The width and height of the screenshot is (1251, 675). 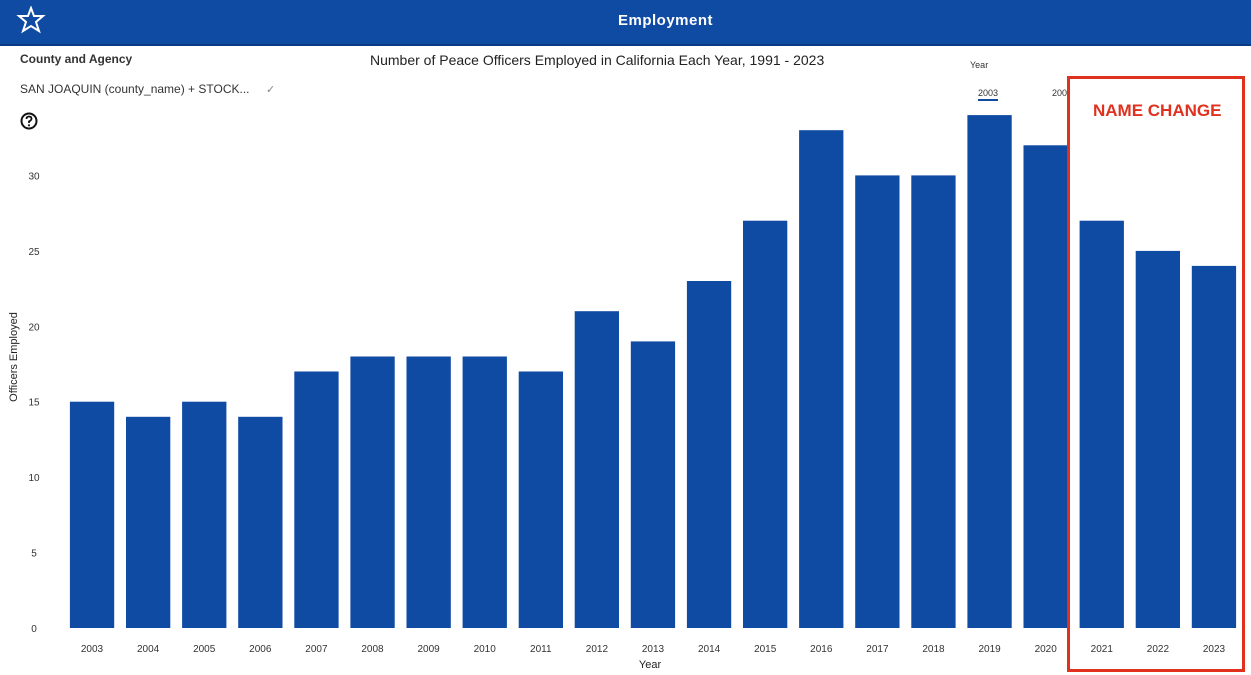 I want to click on header-bar: Employment, so click(x=625, y=23).